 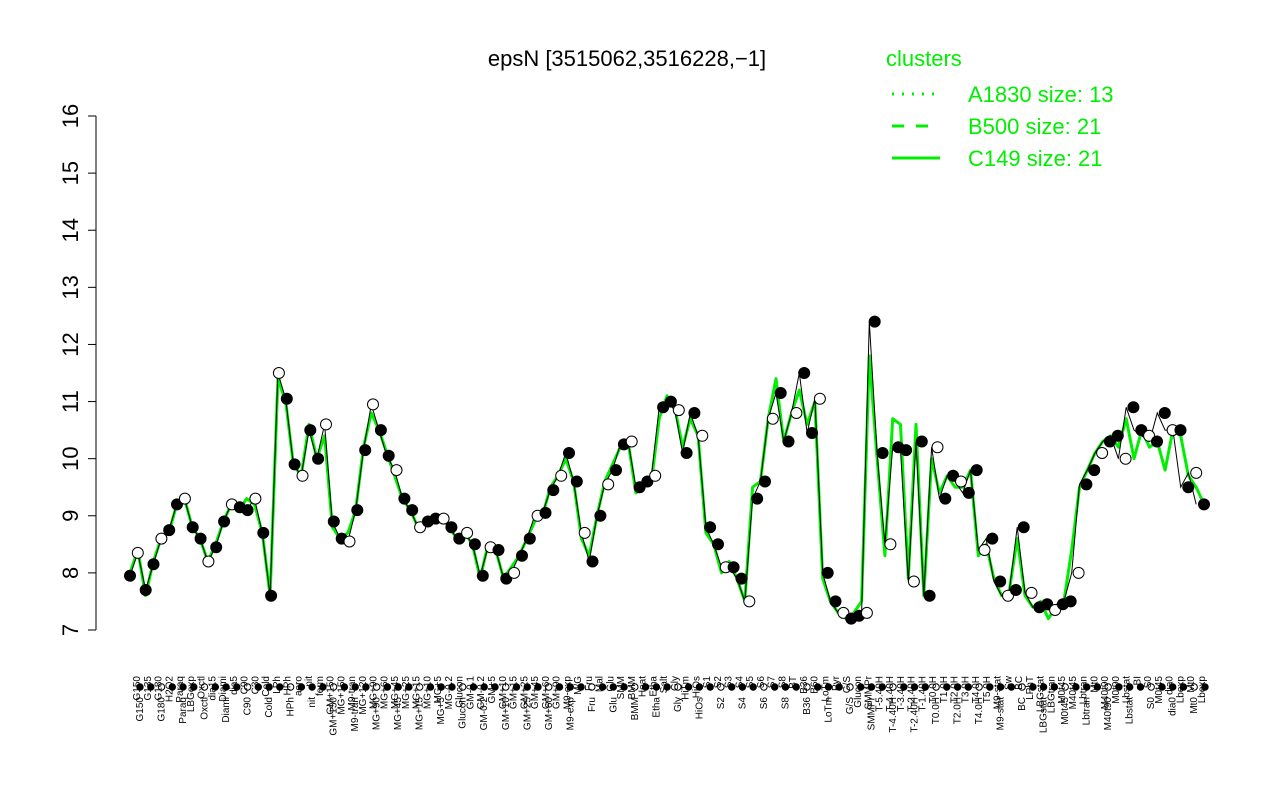 I want to click on x-tick-label: Pyr, so click(x=836, y=683).